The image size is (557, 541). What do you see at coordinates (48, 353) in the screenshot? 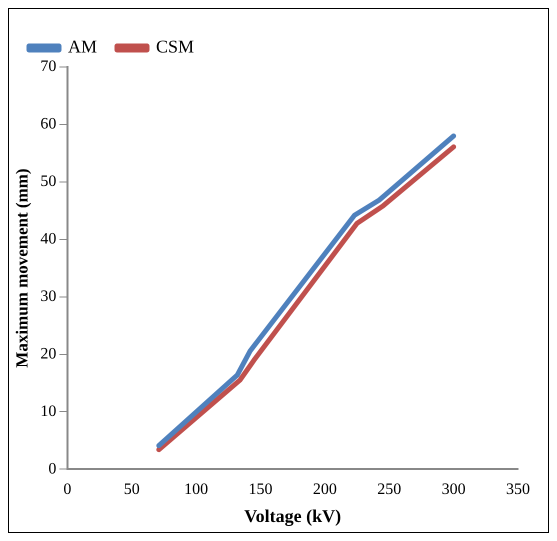
I see `y-tick-label: 20` at bounding box center [48, 353].